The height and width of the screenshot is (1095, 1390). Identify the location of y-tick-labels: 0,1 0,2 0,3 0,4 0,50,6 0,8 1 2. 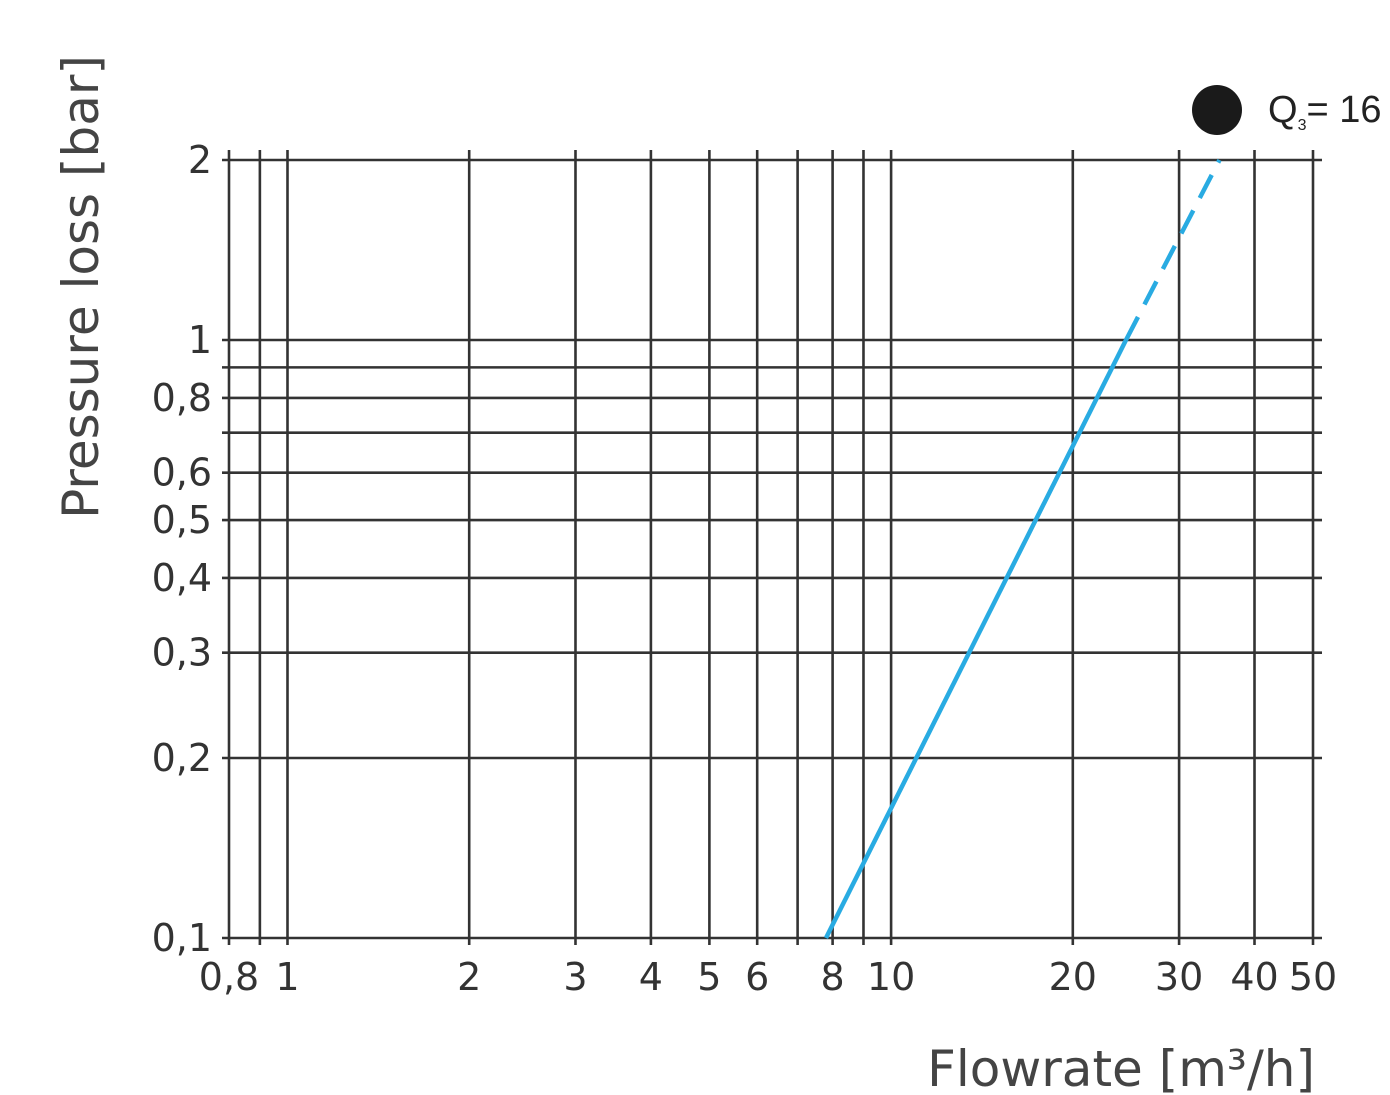
(182, 549).